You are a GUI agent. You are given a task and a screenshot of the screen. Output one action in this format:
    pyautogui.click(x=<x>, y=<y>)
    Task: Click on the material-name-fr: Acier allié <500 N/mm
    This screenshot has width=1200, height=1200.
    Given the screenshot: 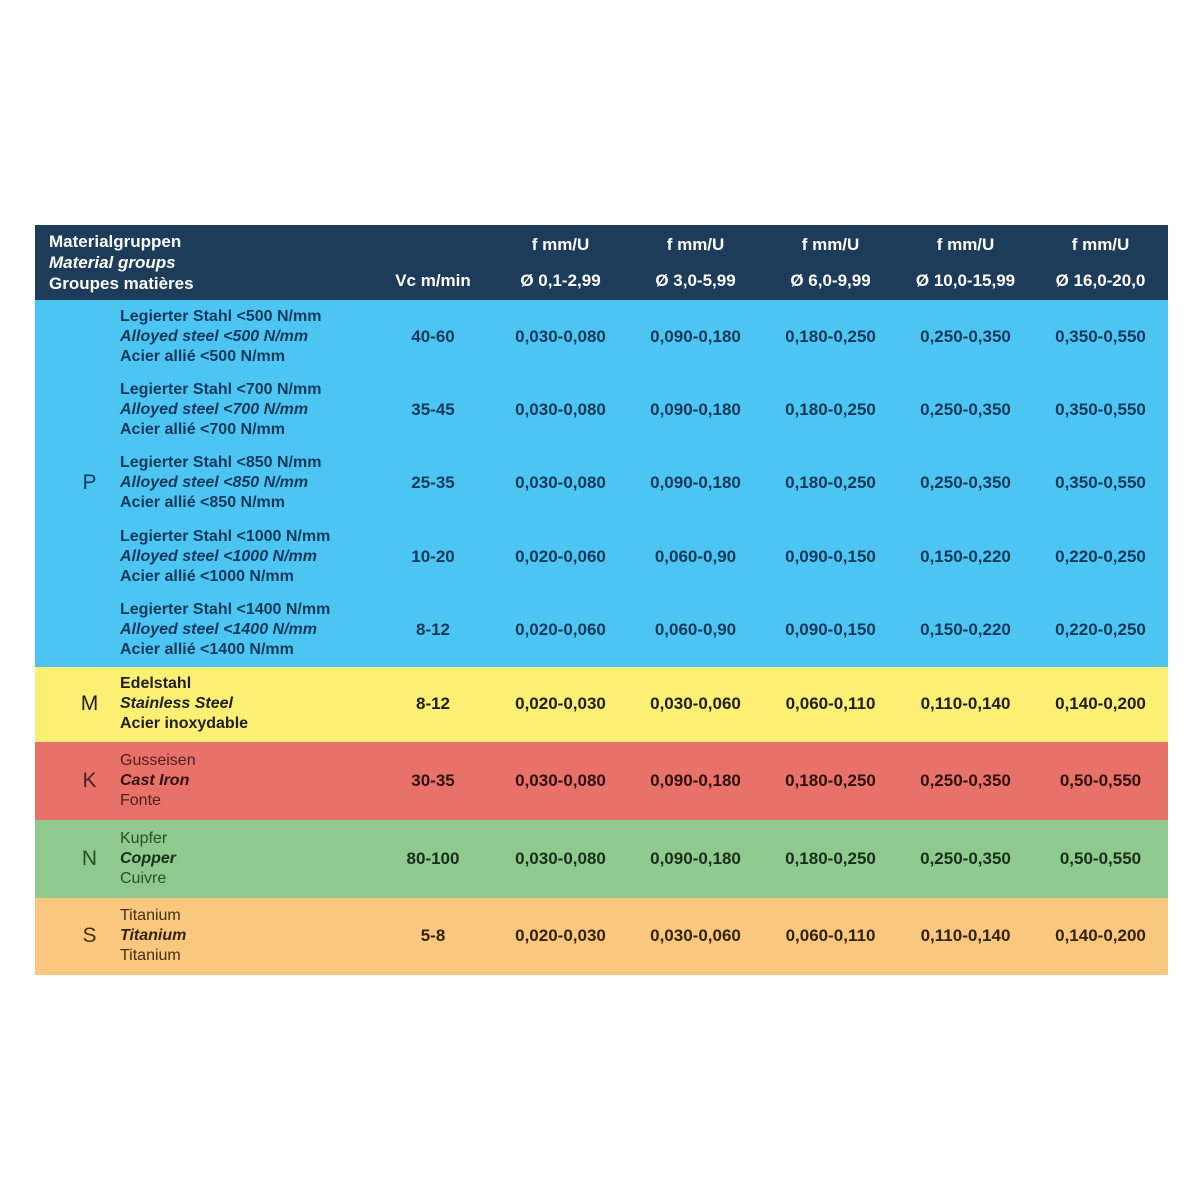 What is the action you would take?
    pyautogui.click(x=202, y=356)
    